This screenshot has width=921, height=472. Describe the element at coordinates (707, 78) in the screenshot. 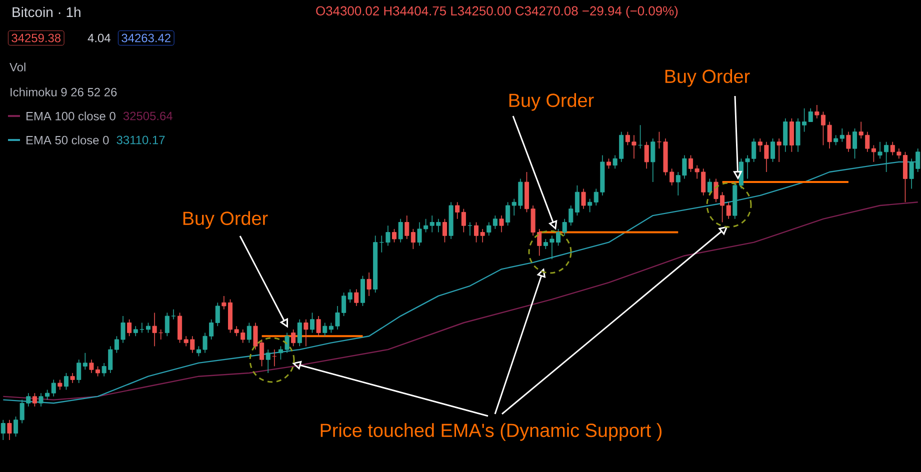

I see `text: Buy Order` at that location.